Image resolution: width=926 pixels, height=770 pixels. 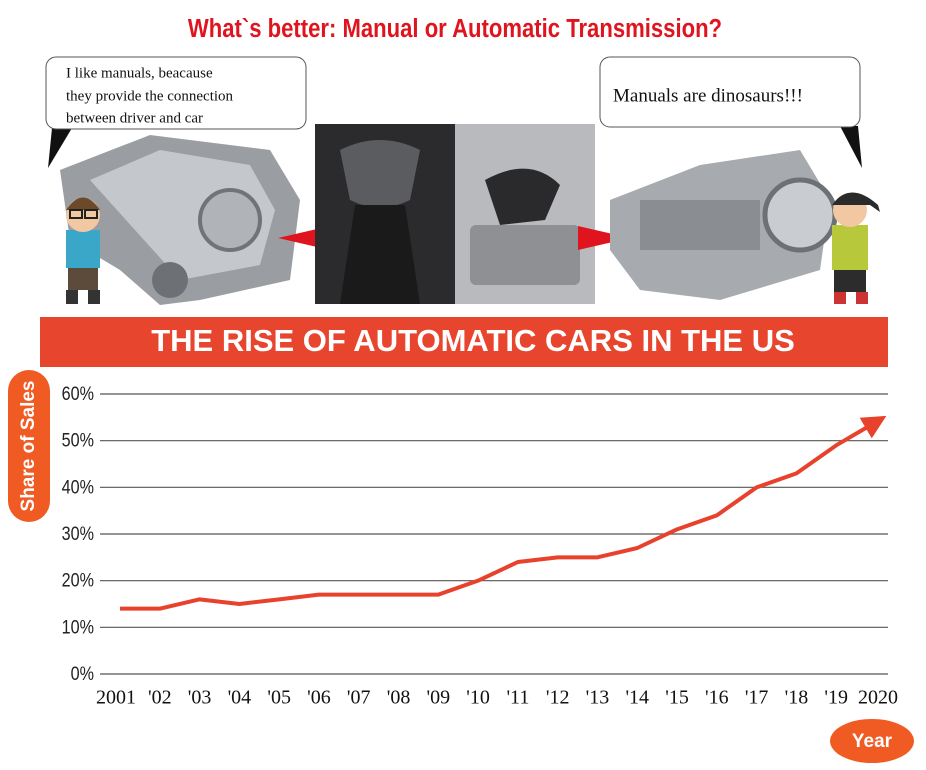 What do you see at coordinates (856, 248) in the screenshot?
I see `kid-right` at bounding box center [856, 248].